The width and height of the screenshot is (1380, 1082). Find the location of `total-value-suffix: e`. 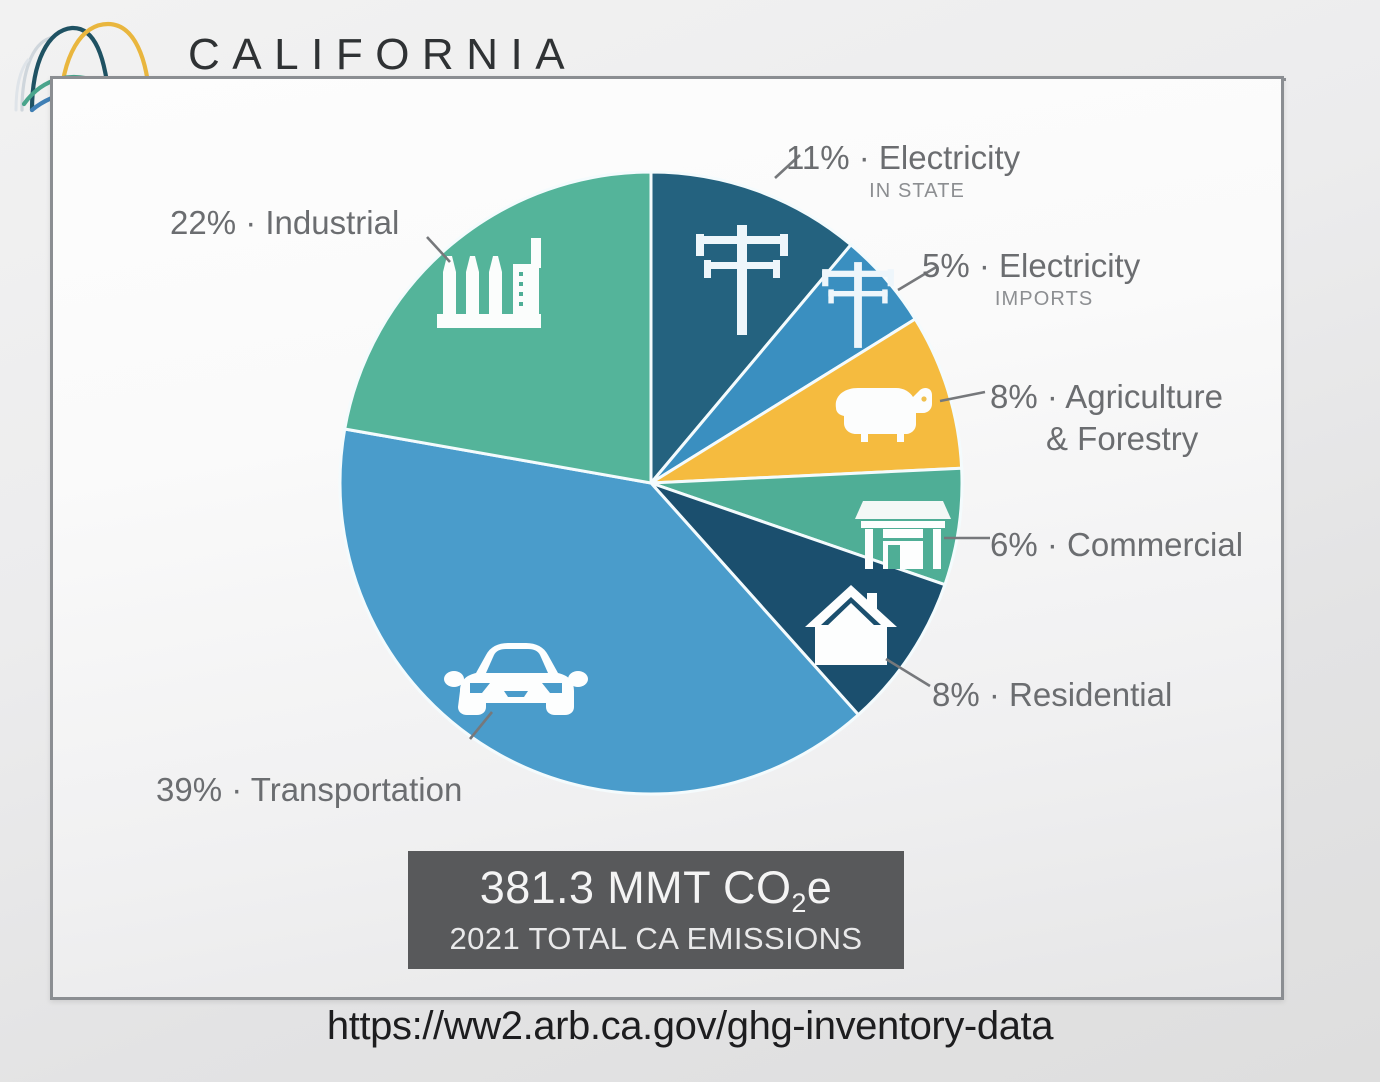

total-value-suffix: e is located at coordinates (819, 887).